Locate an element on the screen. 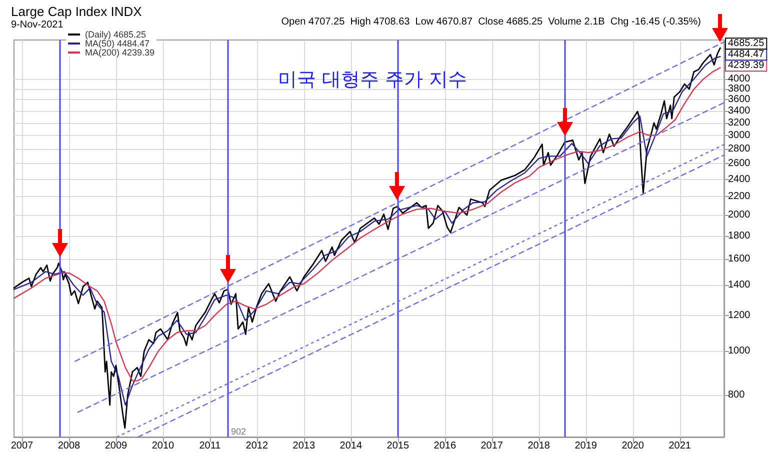 This screenshot has width=773, height=456. text: 4685.25 is located at coordinates (746, 44).